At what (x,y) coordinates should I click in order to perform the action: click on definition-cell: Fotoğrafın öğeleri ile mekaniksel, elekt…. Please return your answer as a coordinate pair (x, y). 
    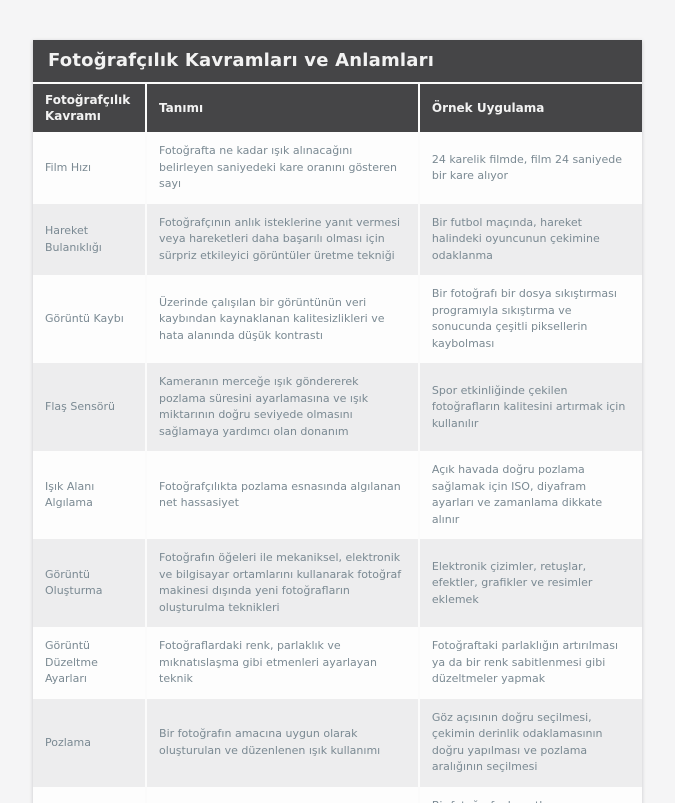
    Looking at the image, I should click on (281, 583).